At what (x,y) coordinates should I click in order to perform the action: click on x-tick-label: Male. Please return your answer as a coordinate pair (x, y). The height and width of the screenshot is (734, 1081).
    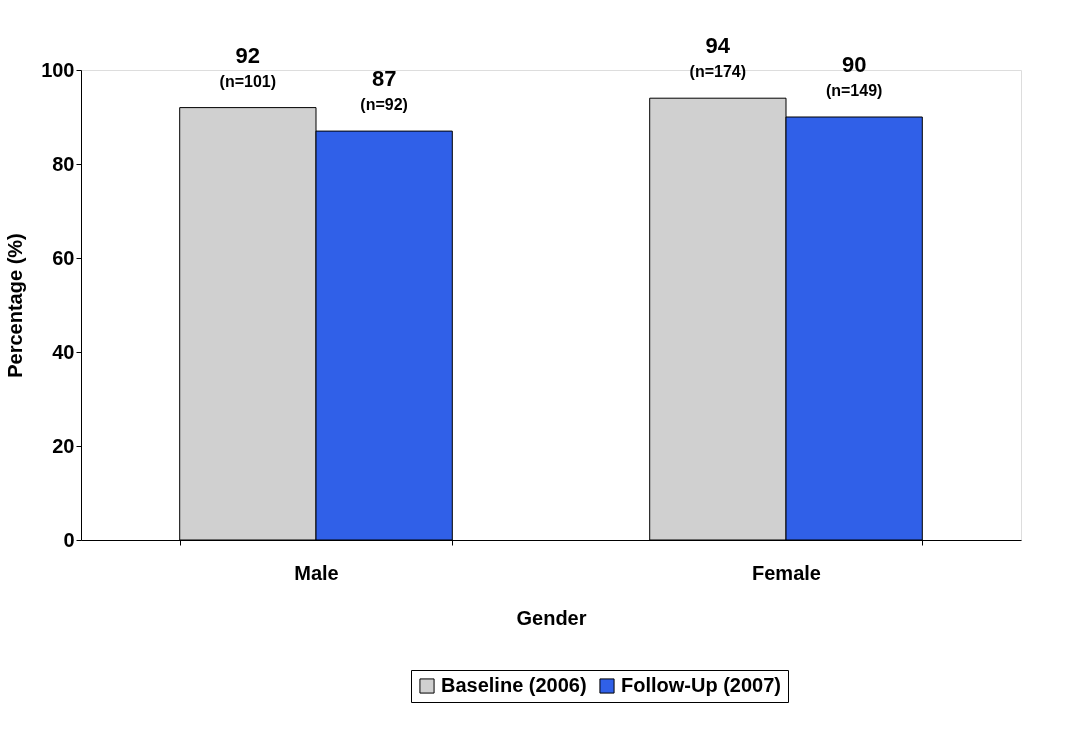
    Looking at the image, I should click on (316, 572).